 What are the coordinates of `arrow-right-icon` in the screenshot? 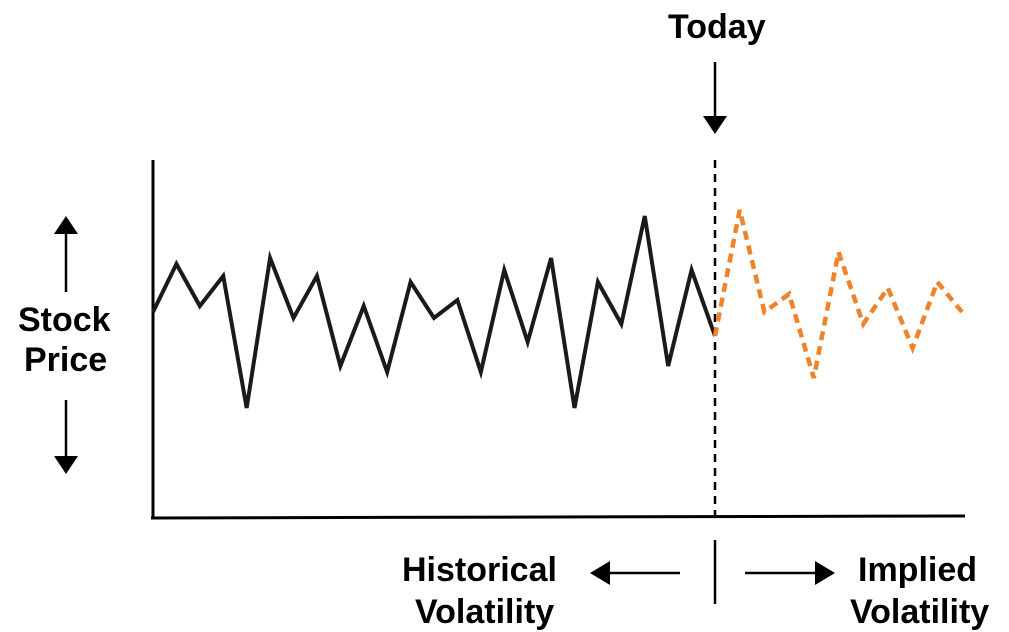 It's located at (790, 573).